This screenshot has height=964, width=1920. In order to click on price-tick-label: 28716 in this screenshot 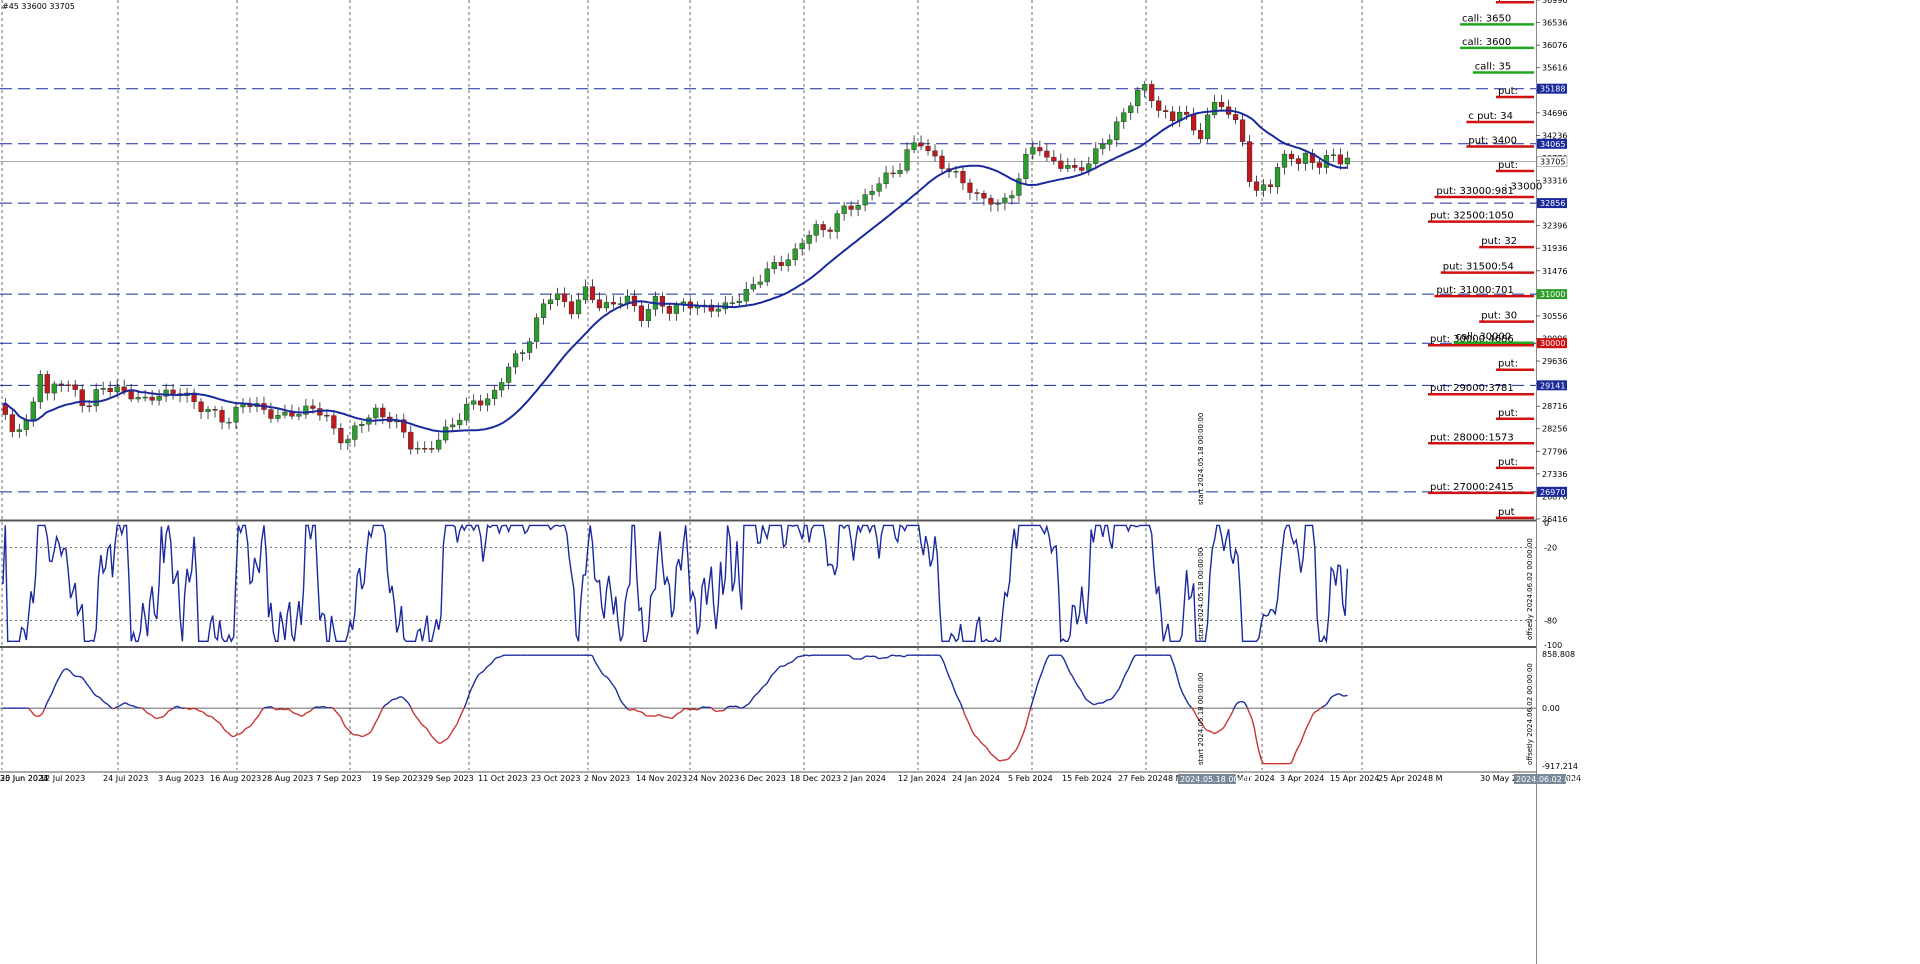, I will do `click(1554, 406)`.